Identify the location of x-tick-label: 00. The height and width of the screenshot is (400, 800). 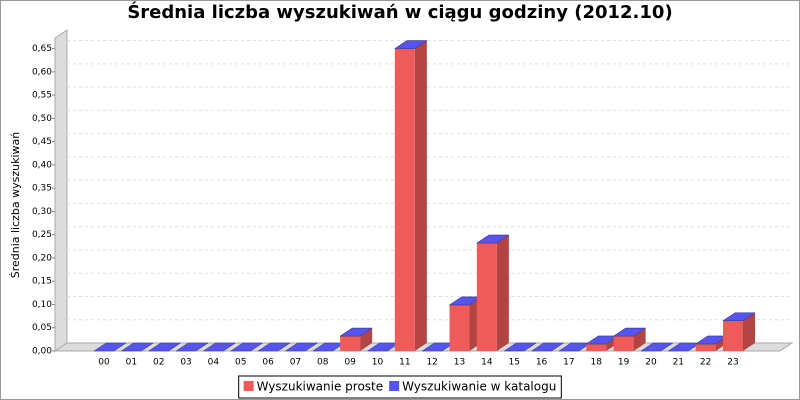
(104, 363).